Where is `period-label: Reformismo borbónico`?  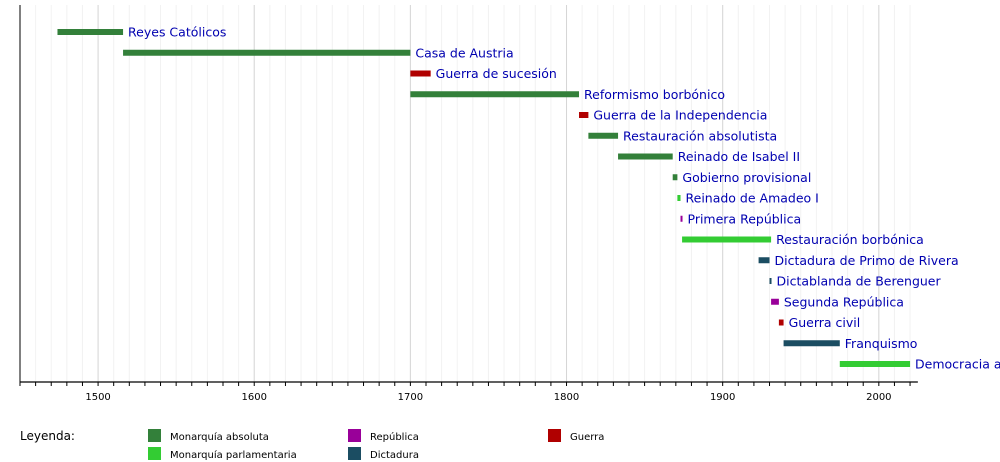
period-label: Reformismo borbónico is located at coordinates (654, 94).